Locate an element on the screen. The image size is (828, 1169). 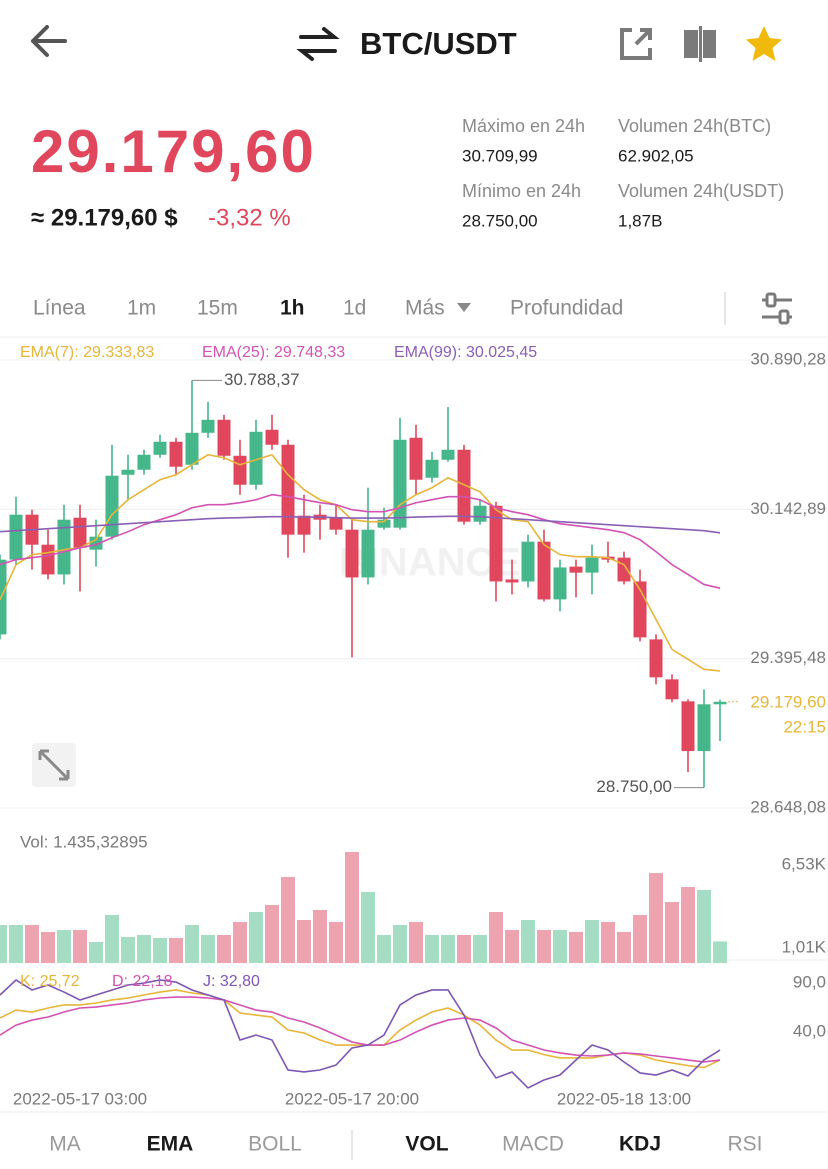
countdown: 22:15 is located at coordinates (804, 726).